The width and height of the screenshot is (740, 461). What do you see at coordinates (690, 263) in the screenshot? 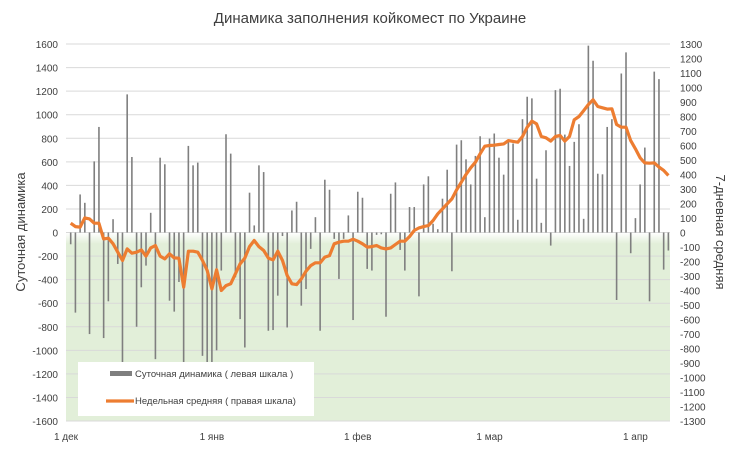
I see `right-tick-label: -200` at bounding box center [690, 263].